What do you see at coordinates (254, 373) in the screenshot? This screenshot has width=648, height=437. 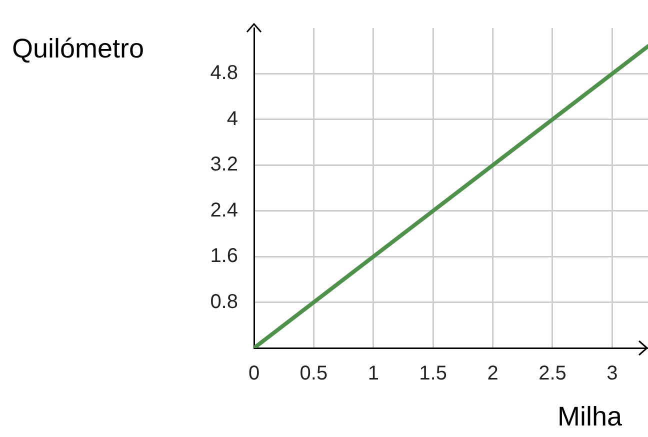 I see `x-tick-label: 0` at bounding box center [254, 373].